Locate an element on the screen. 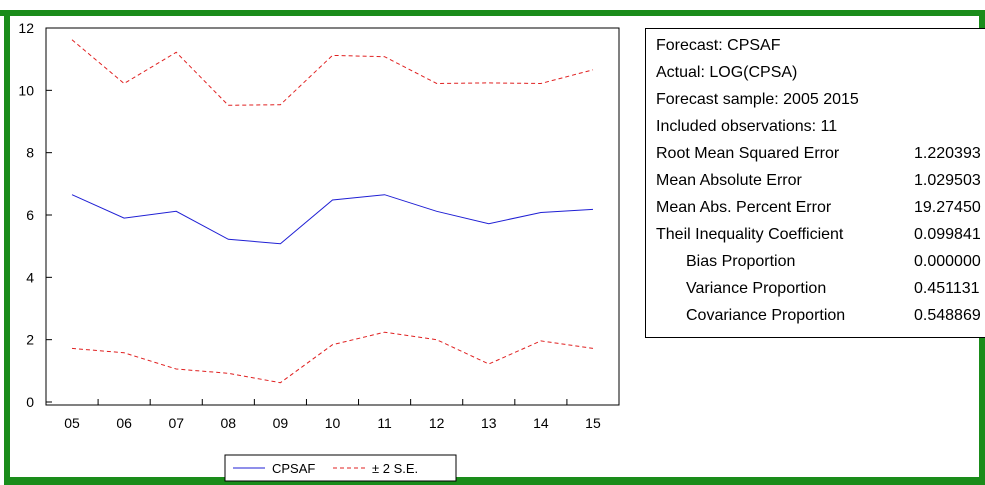 Image resolution: width=985 pixels, height=485 pixels. stat-label: Theil Inequality Coefficient is located at coordinates (750, 234).